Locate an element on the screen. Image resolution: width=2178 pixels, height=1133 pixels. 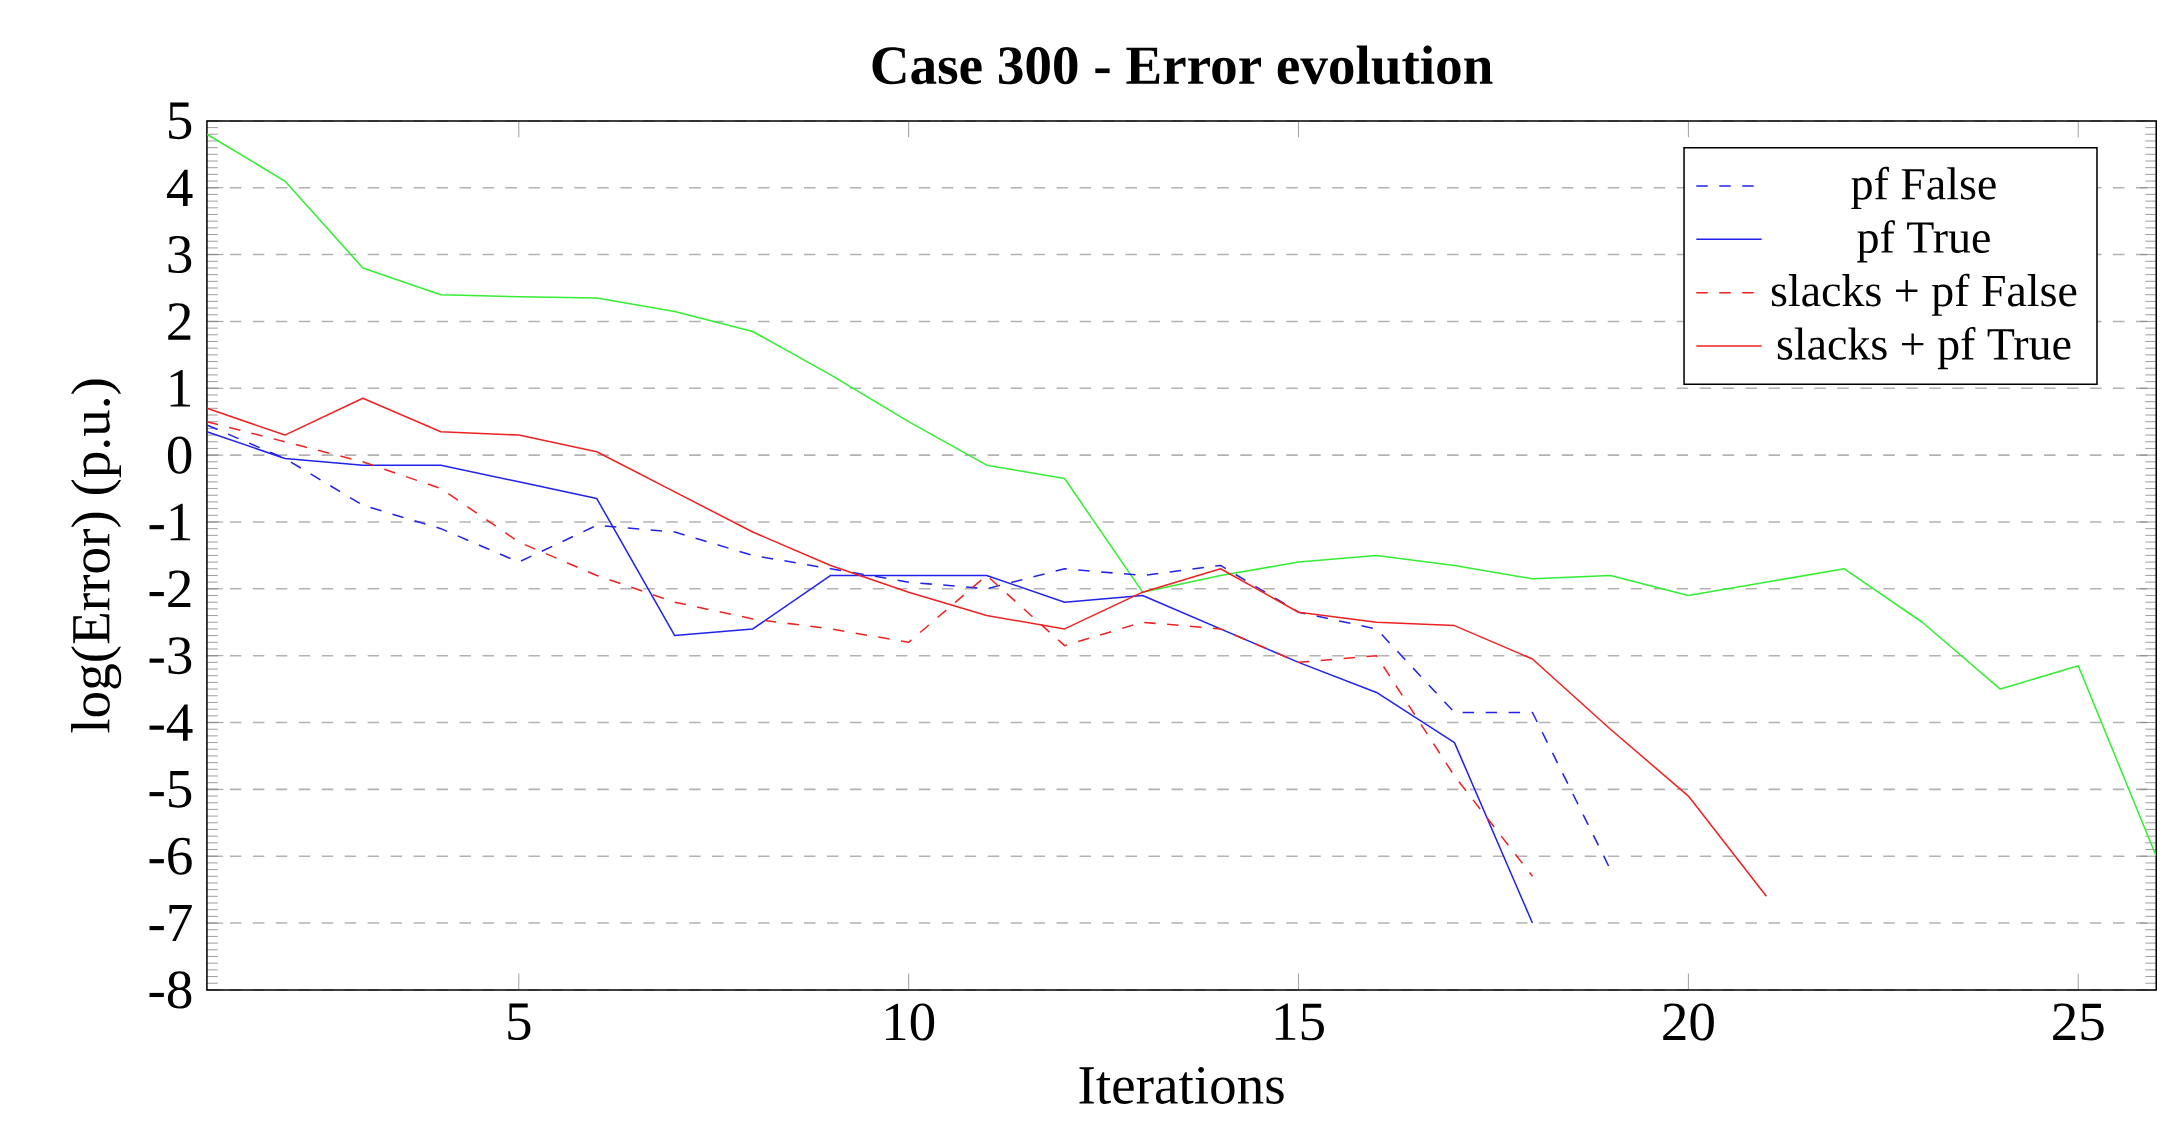
legend-label: pf False is located at coordinates (1923, 187).